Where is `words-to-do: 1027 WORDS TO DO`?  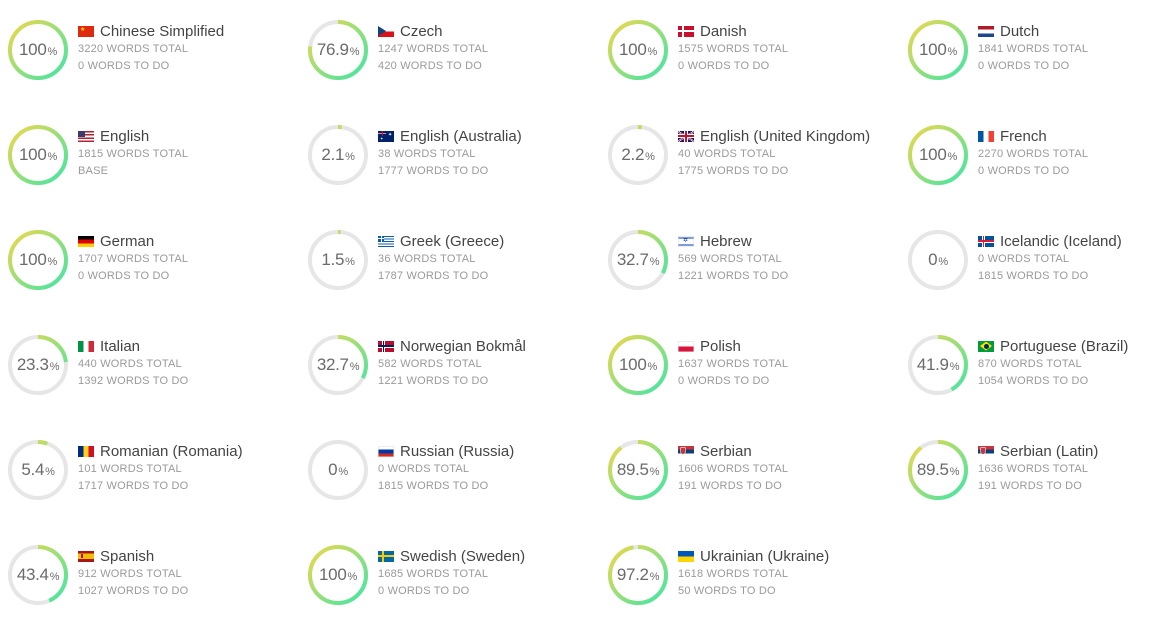 words-to-do: 1027 WORDS TO DO is located at coordinates (133, 591).